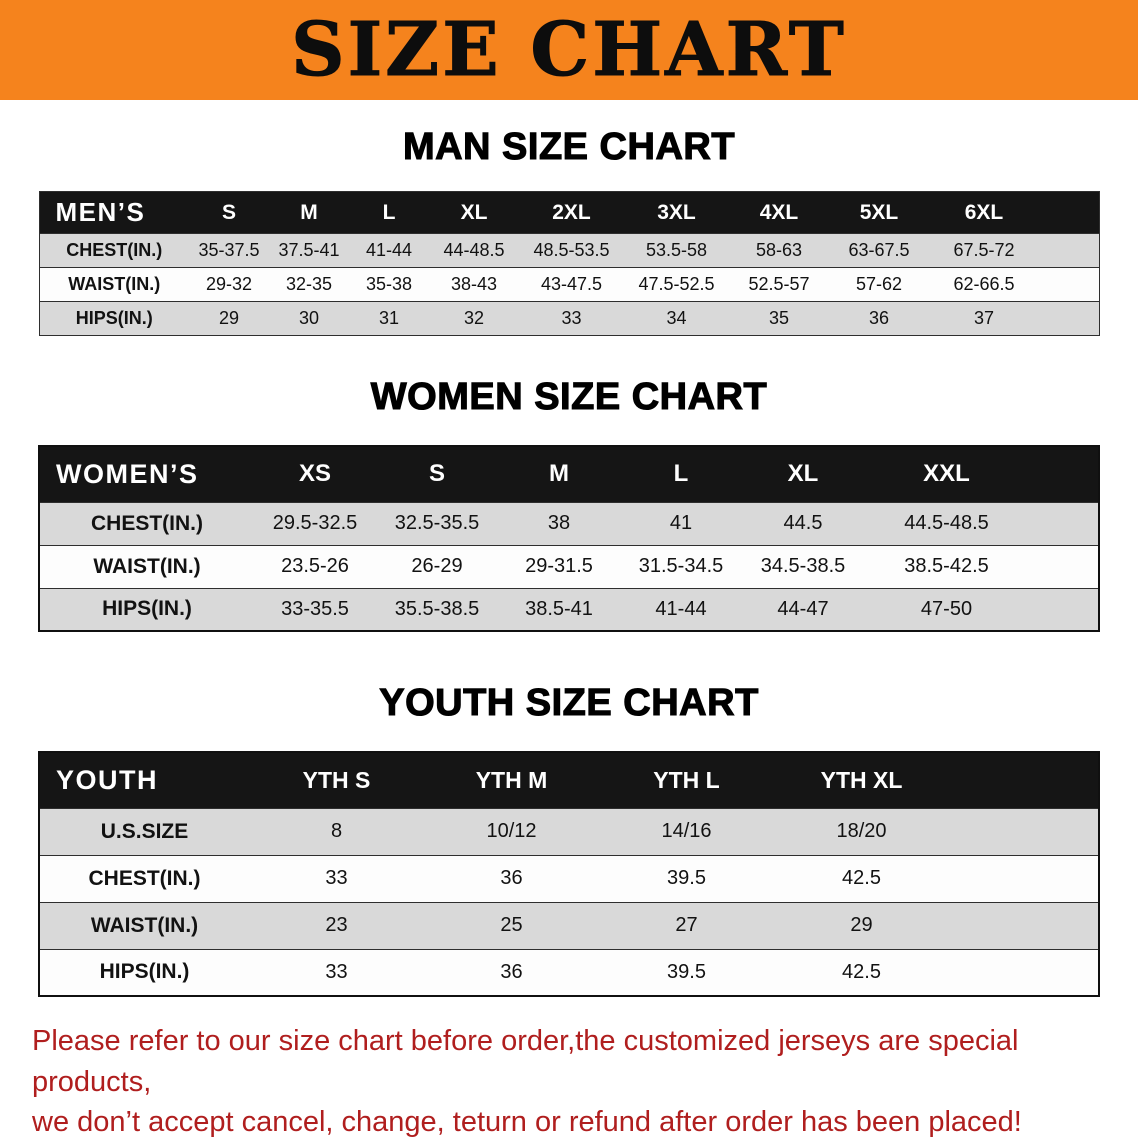 The width and height of the screenshot is (1138, 1143). What do you see at coordinates (946, 523) in the screenshot?
I see `table-cell: 44.5-48.5` at bounding box center [946, 523].